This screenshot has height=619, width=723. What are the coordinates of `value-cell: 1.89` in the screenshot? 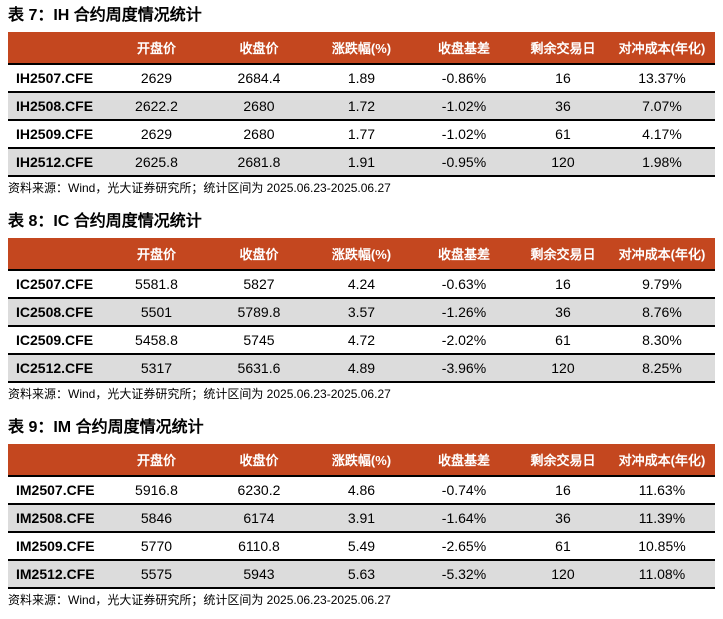 It's located at (361, 78).